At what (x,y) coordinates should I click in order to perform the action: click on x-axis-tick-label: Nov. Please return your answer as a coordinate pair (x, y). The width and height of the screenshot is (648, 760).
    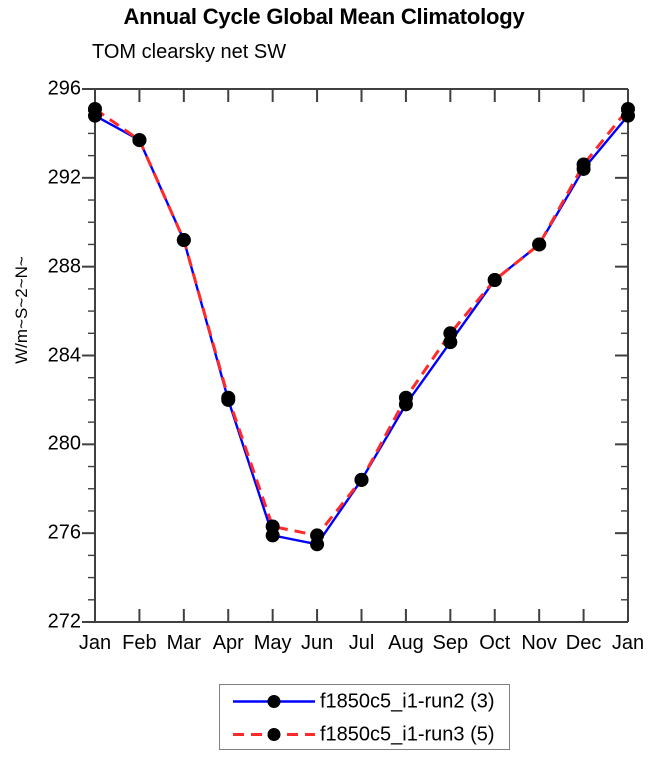
    Looking at the image, I should click on (539, 643).